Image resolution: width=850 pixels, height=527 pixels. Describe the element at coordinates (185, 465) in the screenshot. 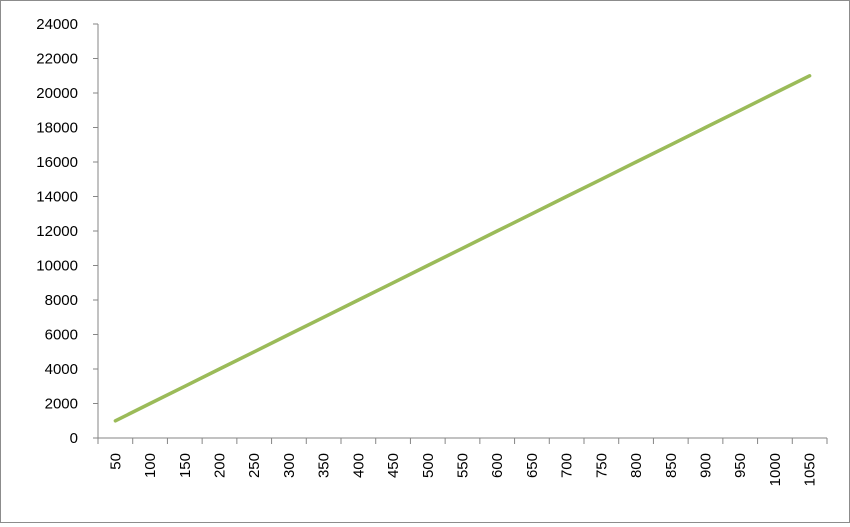

I see `x-tick-label: 150` at that location.